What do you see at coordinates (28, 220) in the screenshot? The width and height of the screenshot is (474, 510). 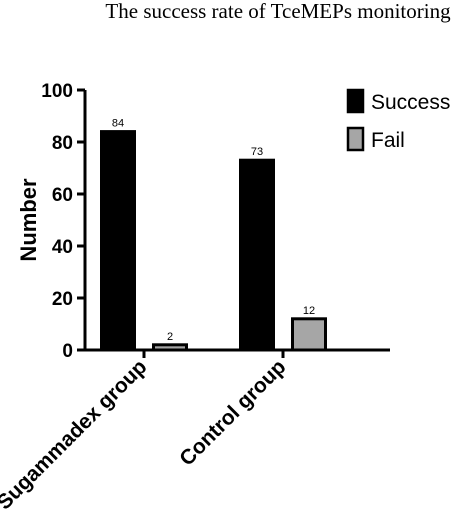 I see `y-axis-label: Number` at bounding box center [28, 220].